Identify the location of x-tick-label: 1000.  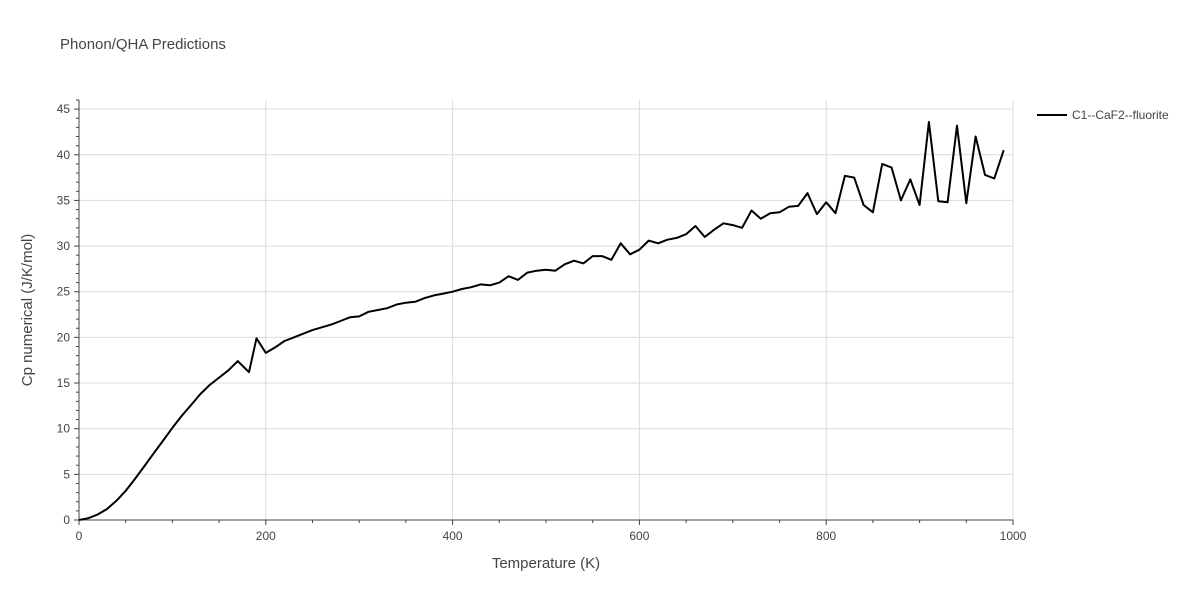
(1013, 536).